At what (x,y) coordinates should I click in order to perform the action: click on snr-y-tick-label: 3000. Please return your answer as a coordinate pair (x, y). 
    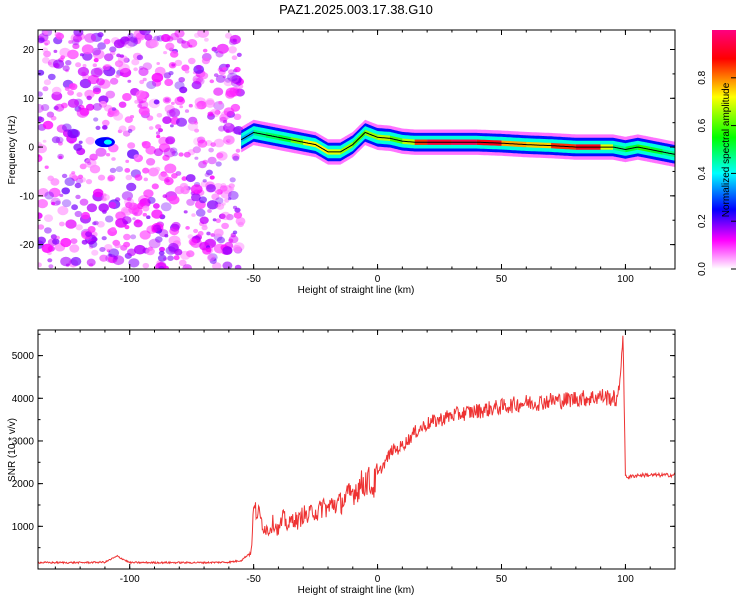
    Looking at the image, I should click on (23, 441).